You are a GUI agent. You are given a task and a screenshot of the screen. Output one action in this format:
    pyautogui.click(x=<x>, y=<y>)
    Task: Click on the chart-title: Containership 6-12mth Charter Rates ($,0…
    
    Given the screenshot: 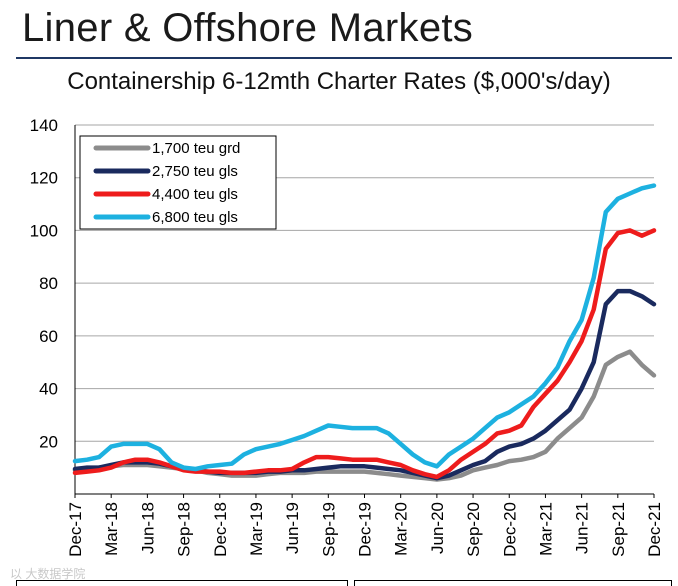 What is the action you would take?
    pyautogui.click(x=339, y=81)
    